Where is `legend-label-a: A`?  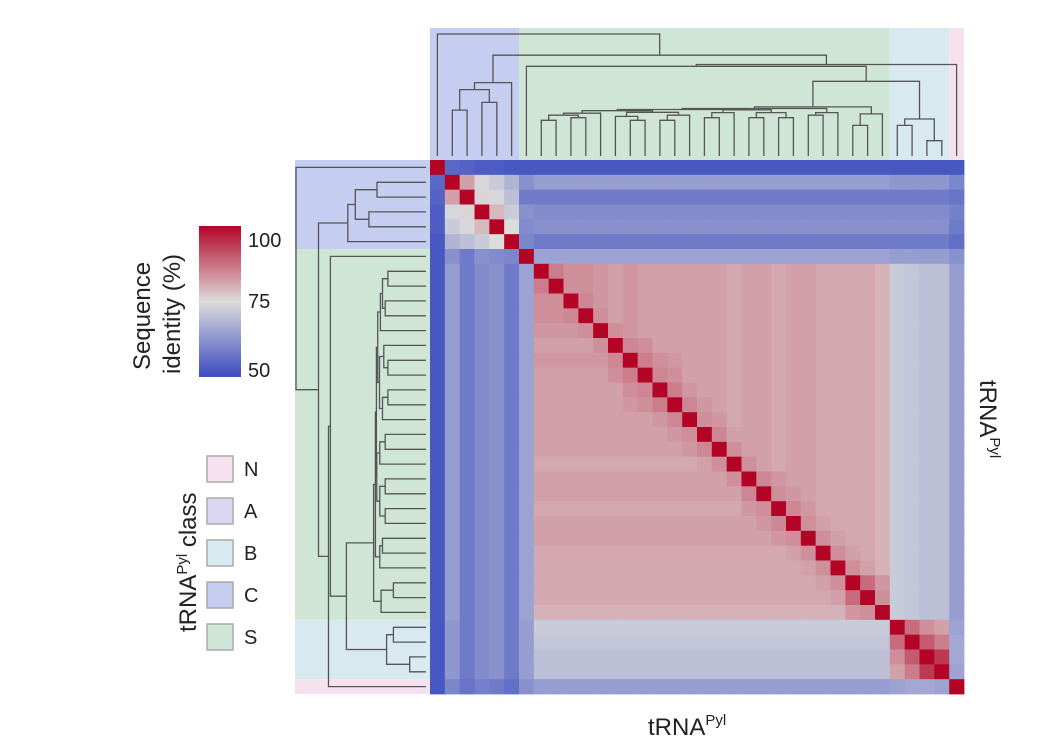
legend-label-a: A is located at coordinates (251, 512).